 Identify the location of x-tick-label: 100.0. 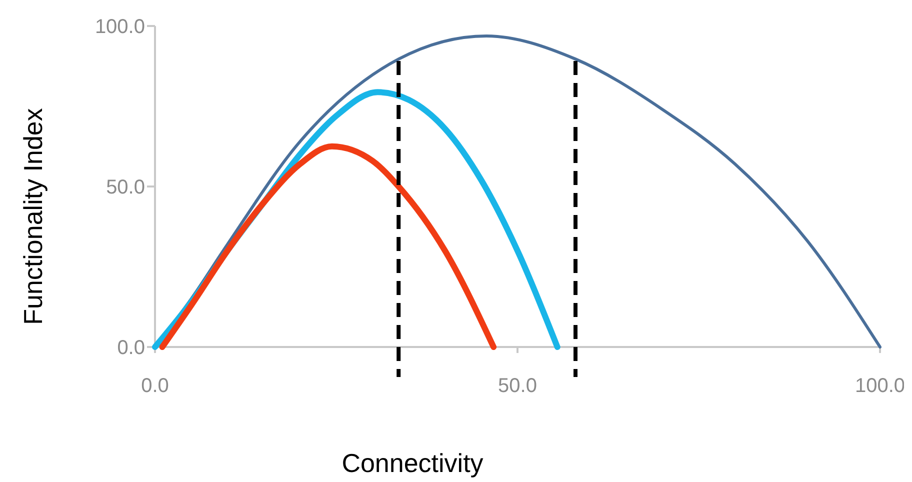
(880, 386).